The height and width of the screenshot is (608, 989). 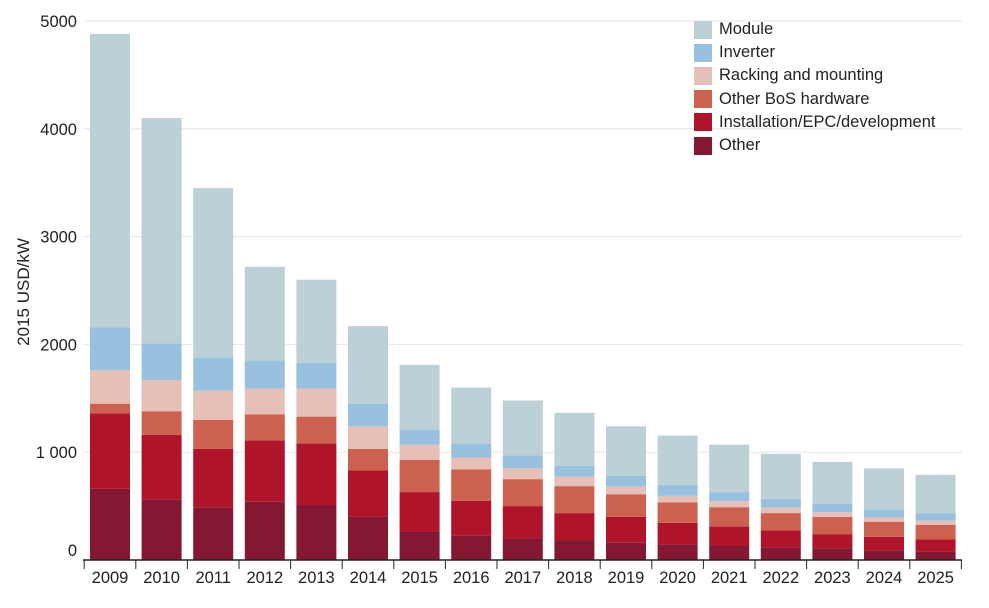 What do you see at coordinates (161, 339) in the screenshot?
I see `bar-stack-2010` at bounding box center [161, 339].